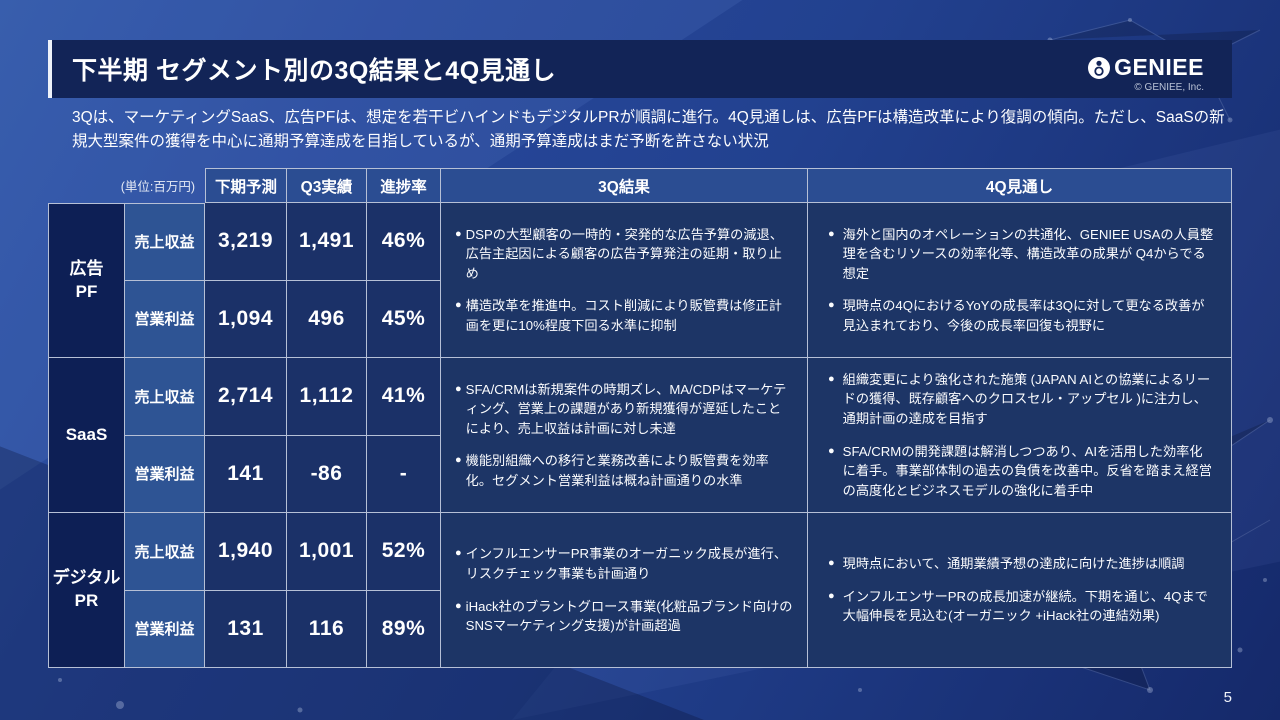  Describe the element at coordinates (1159, 67) in the screenshot. I see `brand-name: GENIEE` at that location.